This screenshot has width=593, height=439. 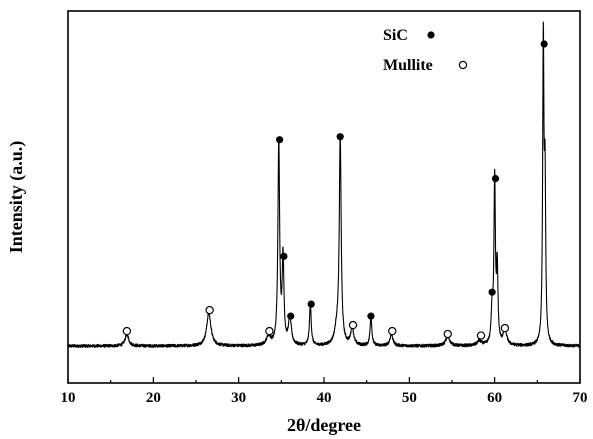 What do you see at coordinates (494, 398) in the screenshot?
I see `x-tick-label-60: 60` at bounding box center [494, 398].